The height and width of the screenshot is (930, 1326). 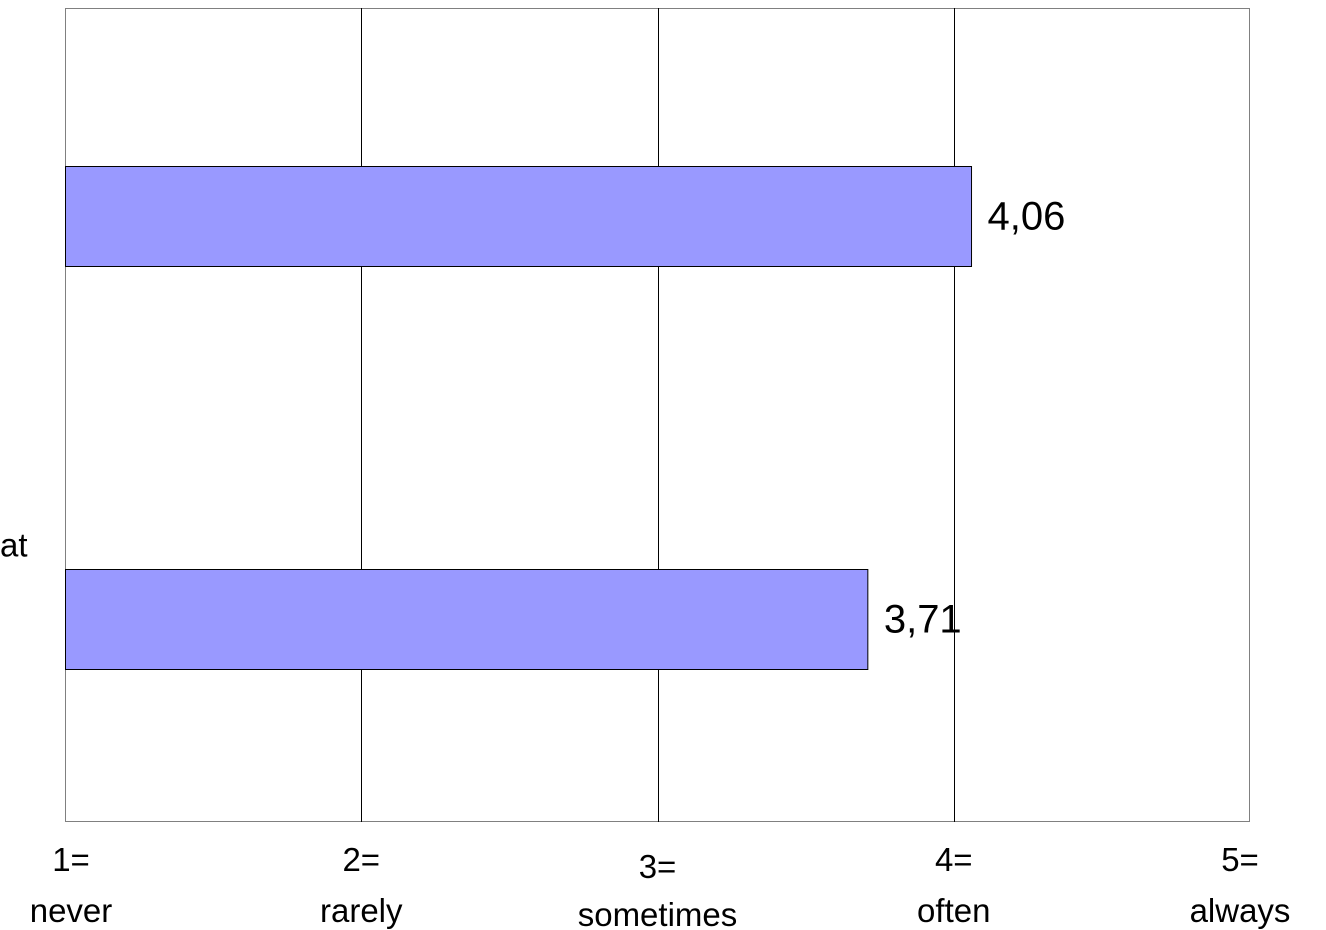 I want to click on x-tick-label-4-number: 4=, so click(x=954, y=859).